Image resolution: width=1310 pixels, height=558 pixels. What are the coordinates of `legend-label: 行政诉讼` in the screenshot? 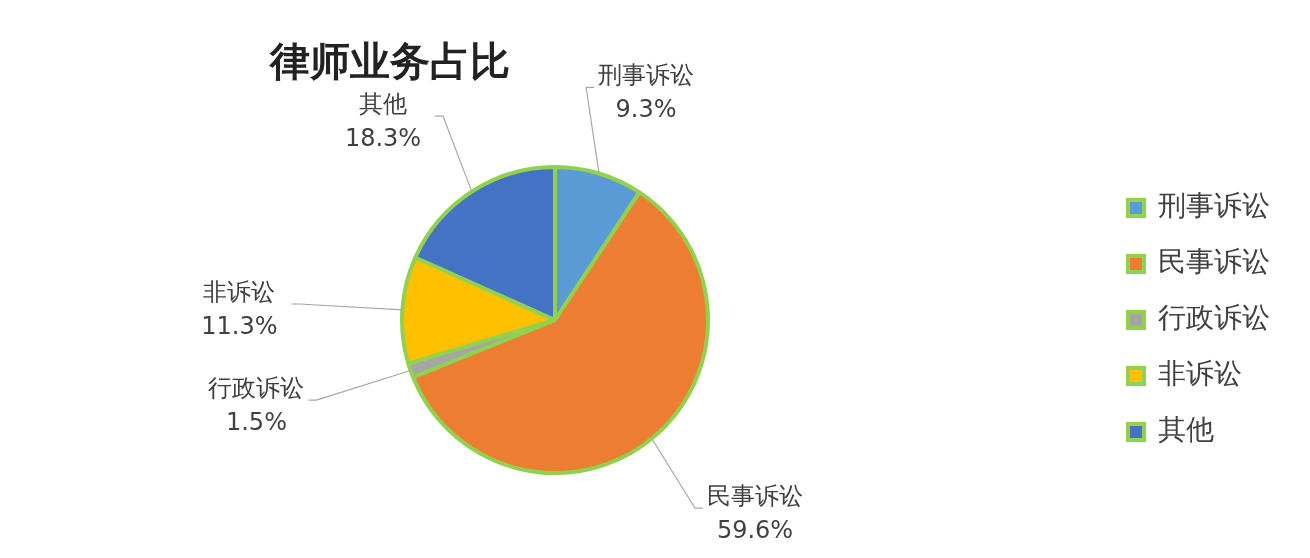 It's located at (1214, 318).